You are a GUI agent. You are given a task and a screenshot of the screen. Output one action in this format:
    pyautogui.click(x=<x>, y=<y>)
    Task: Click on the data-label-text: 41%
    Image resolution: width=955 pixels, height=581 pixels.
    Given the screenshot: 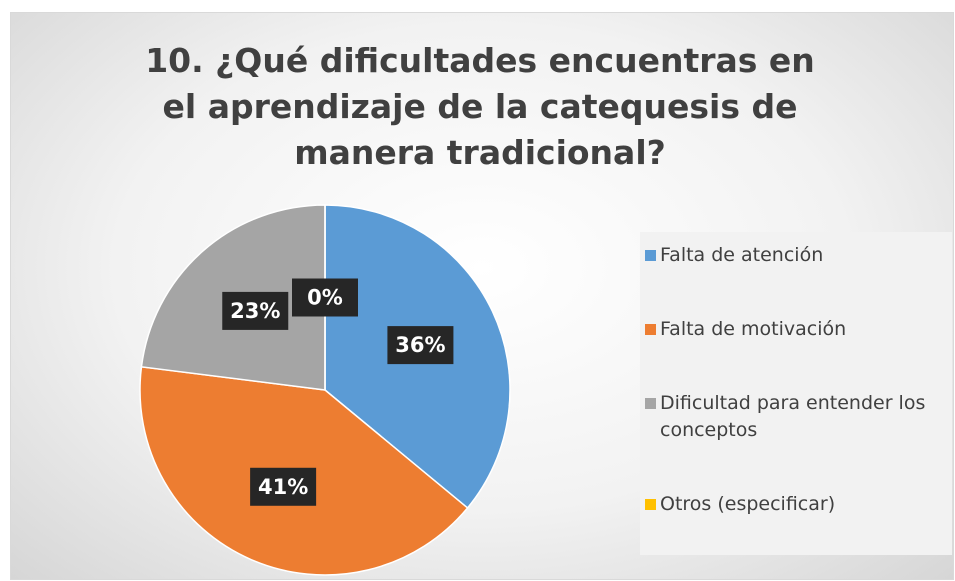 What is the action you would take?
    pyautogui.click(x=283, y=487)
    